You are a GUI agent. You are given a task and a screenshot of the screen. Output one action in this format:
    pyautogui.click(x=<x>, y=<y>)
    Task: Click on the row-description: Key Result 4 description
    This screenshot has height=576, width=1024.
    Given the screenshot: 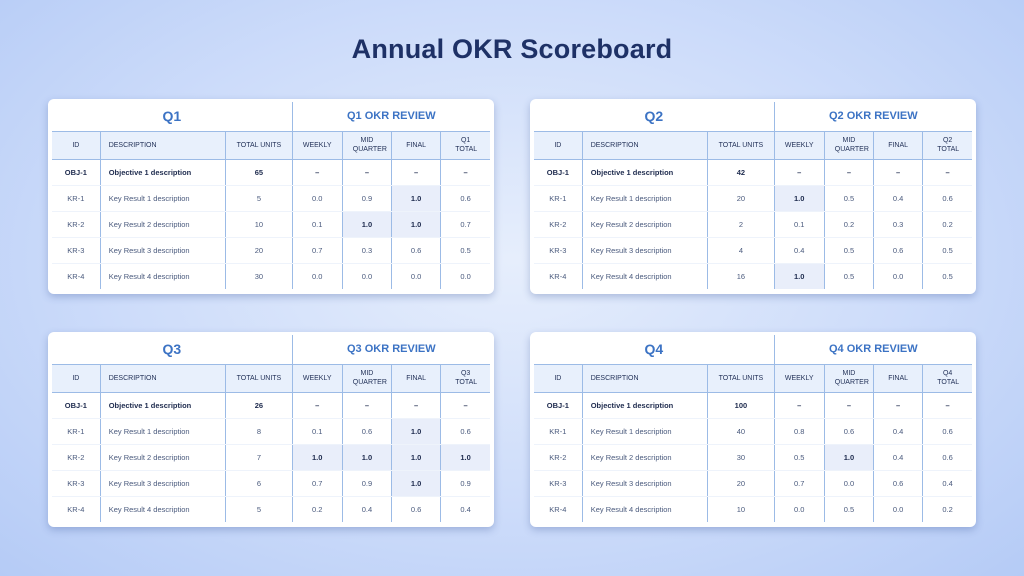 What is the action you would take?
    pyautogui.click(x=644, y=509)
    